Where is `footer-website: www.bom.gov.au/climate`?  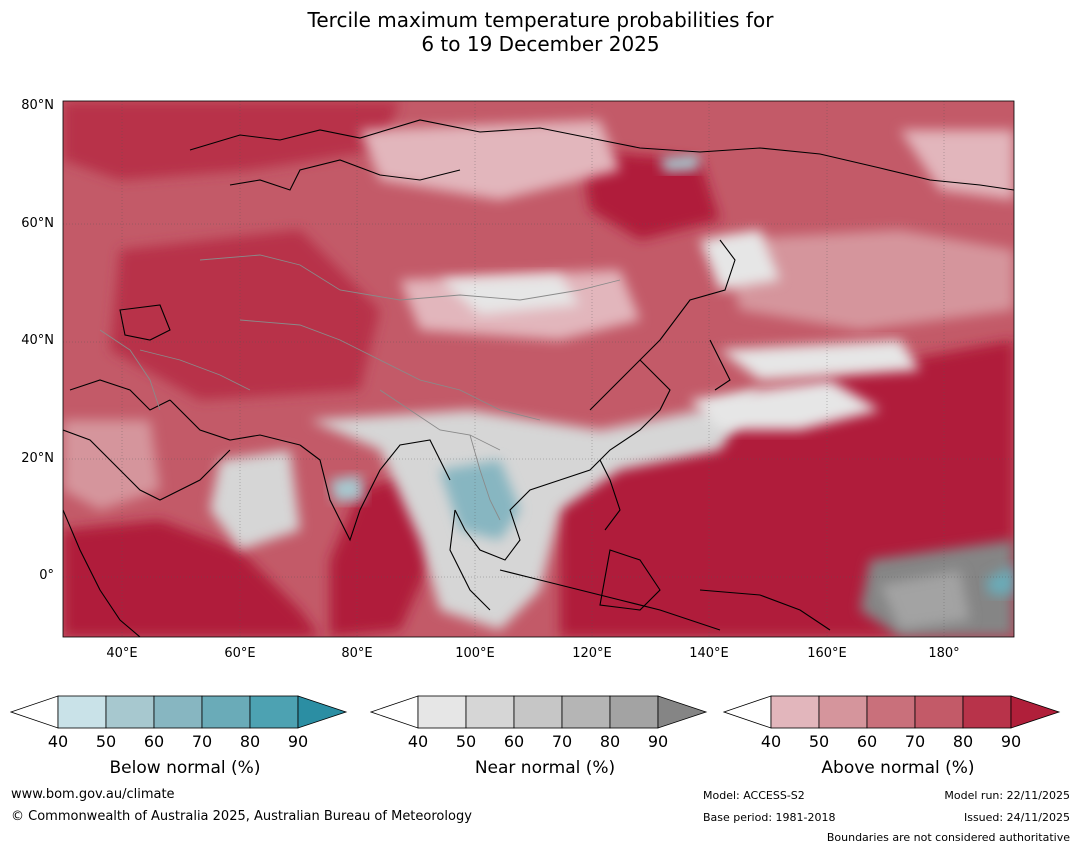 footer-website: www.bom.gov.au/climate is located at coordinates (93, 794).